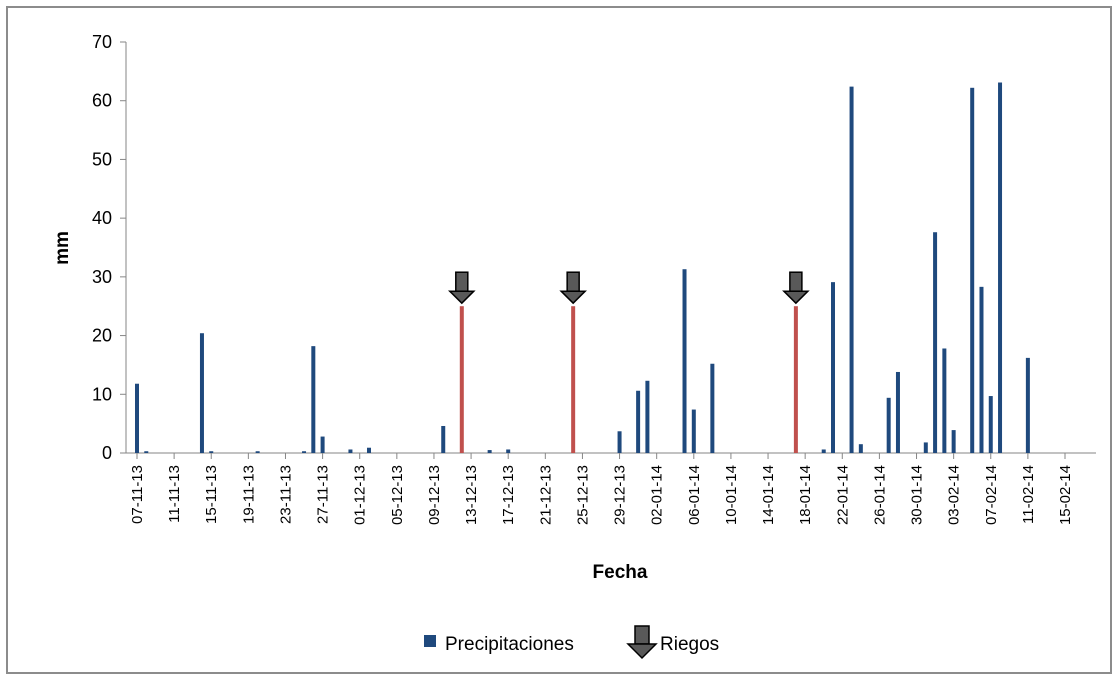 Image resolution: width=1120 pixels, height=680 pixels. I want to click on x-tick-label: 07-02-14, so click(991, 495).